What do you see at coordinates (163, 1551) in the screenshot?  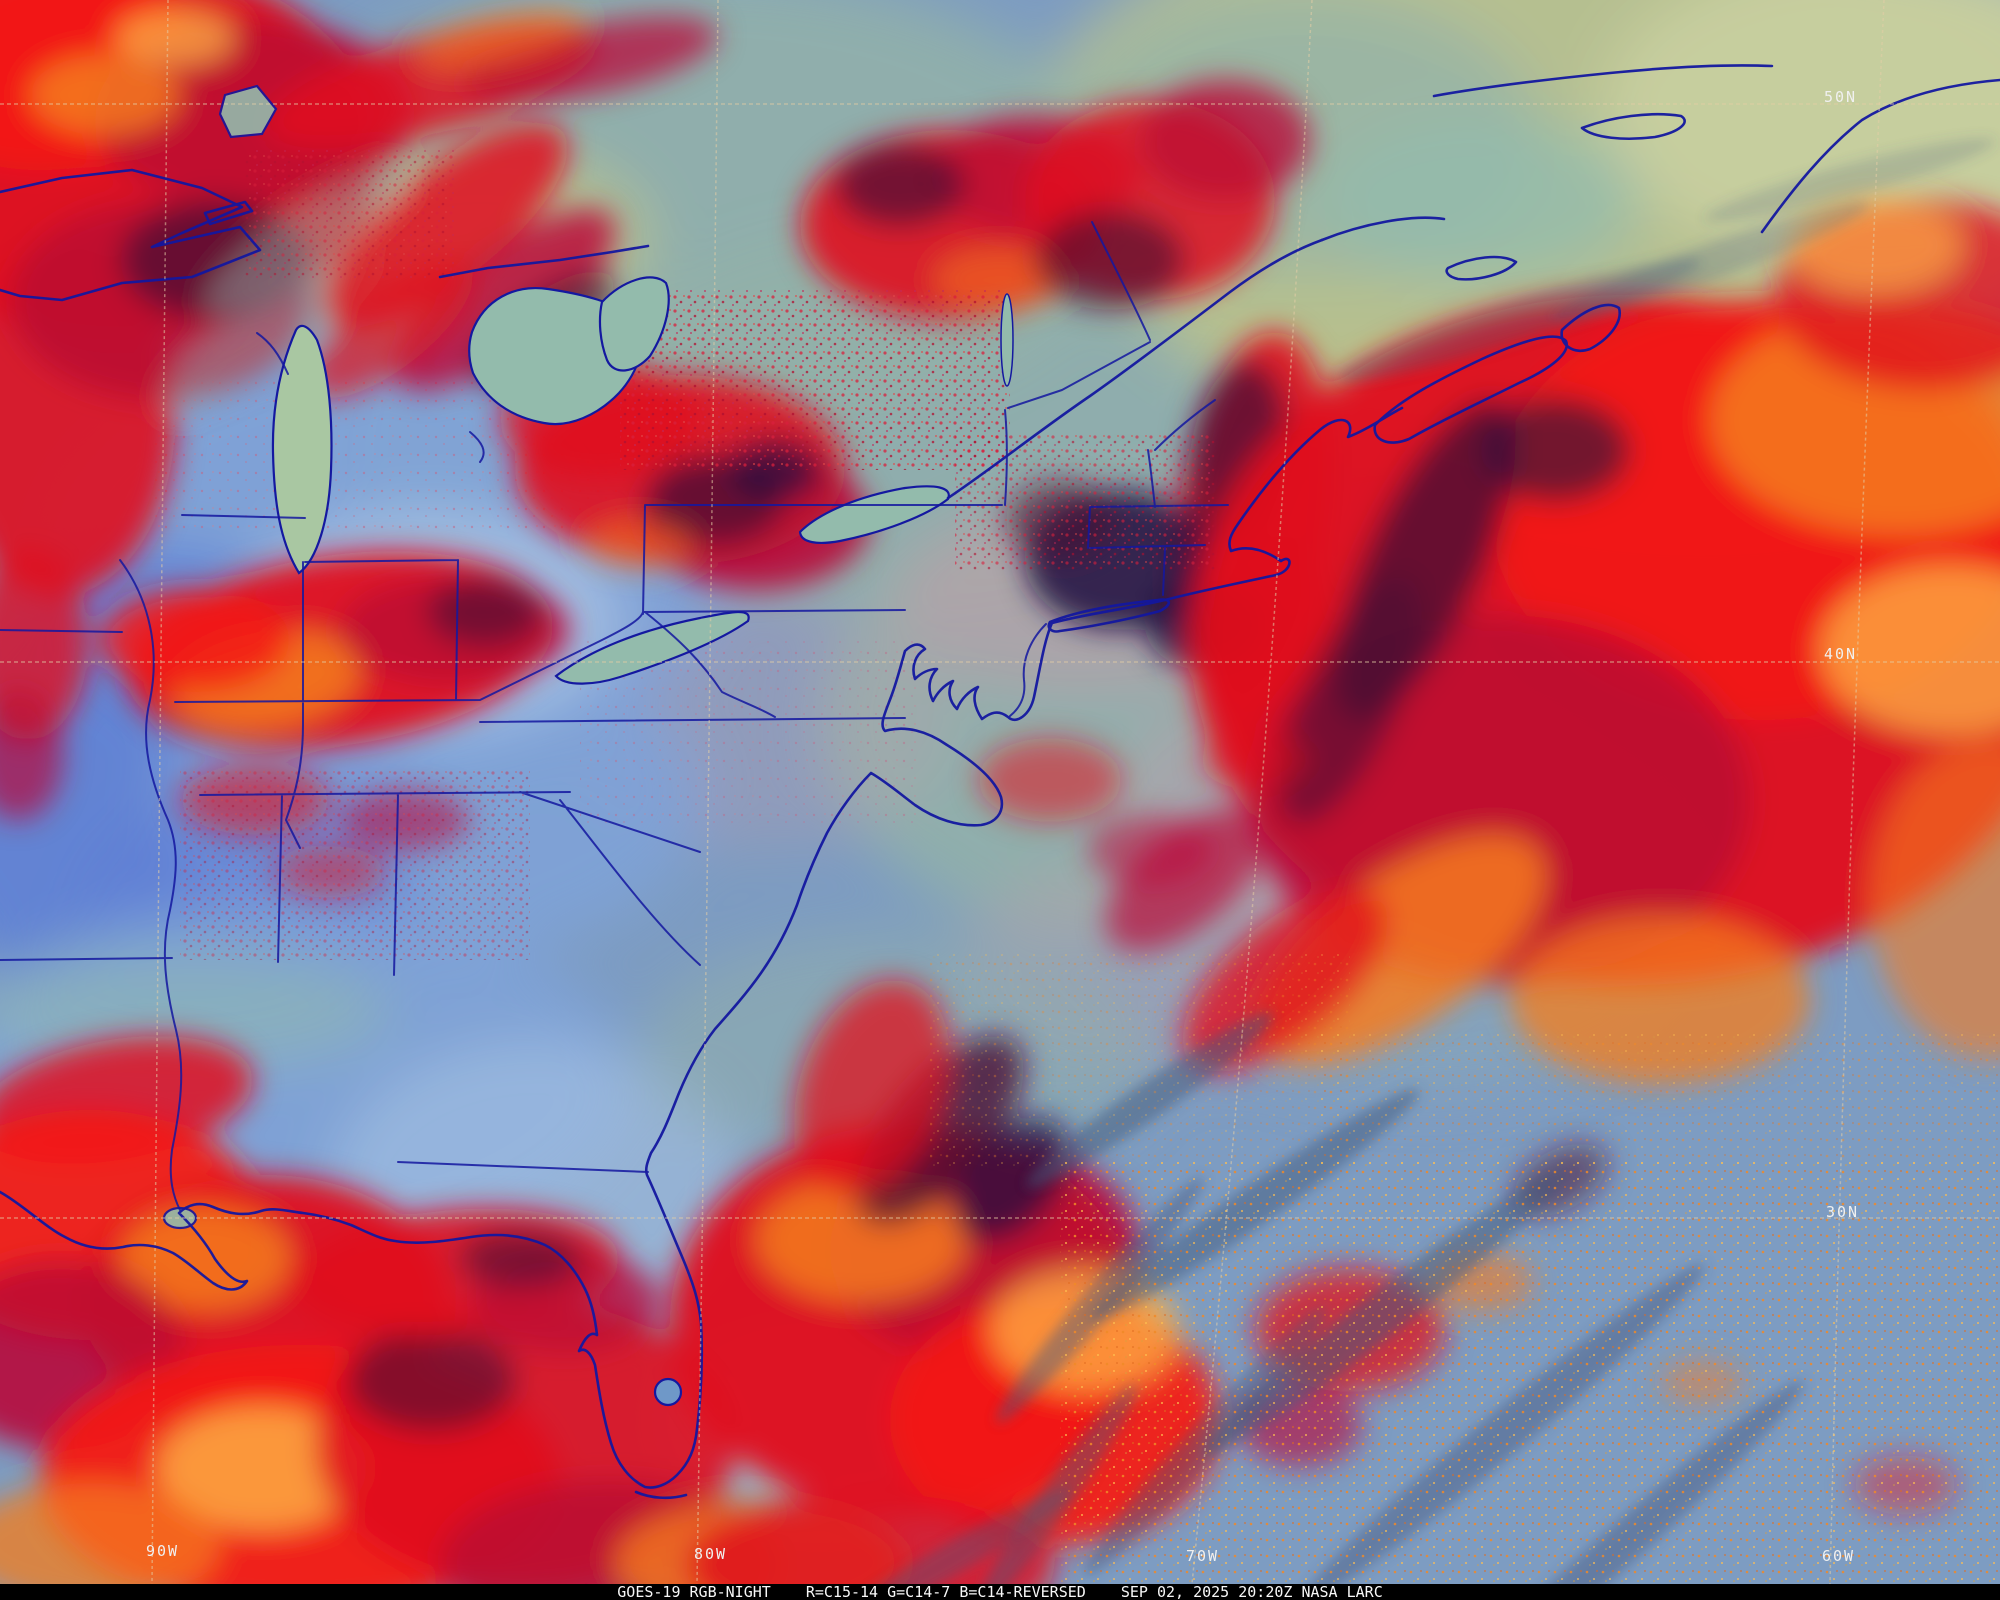 I see `lon-label-90w: 90W` at bounding box center [163, 1551].